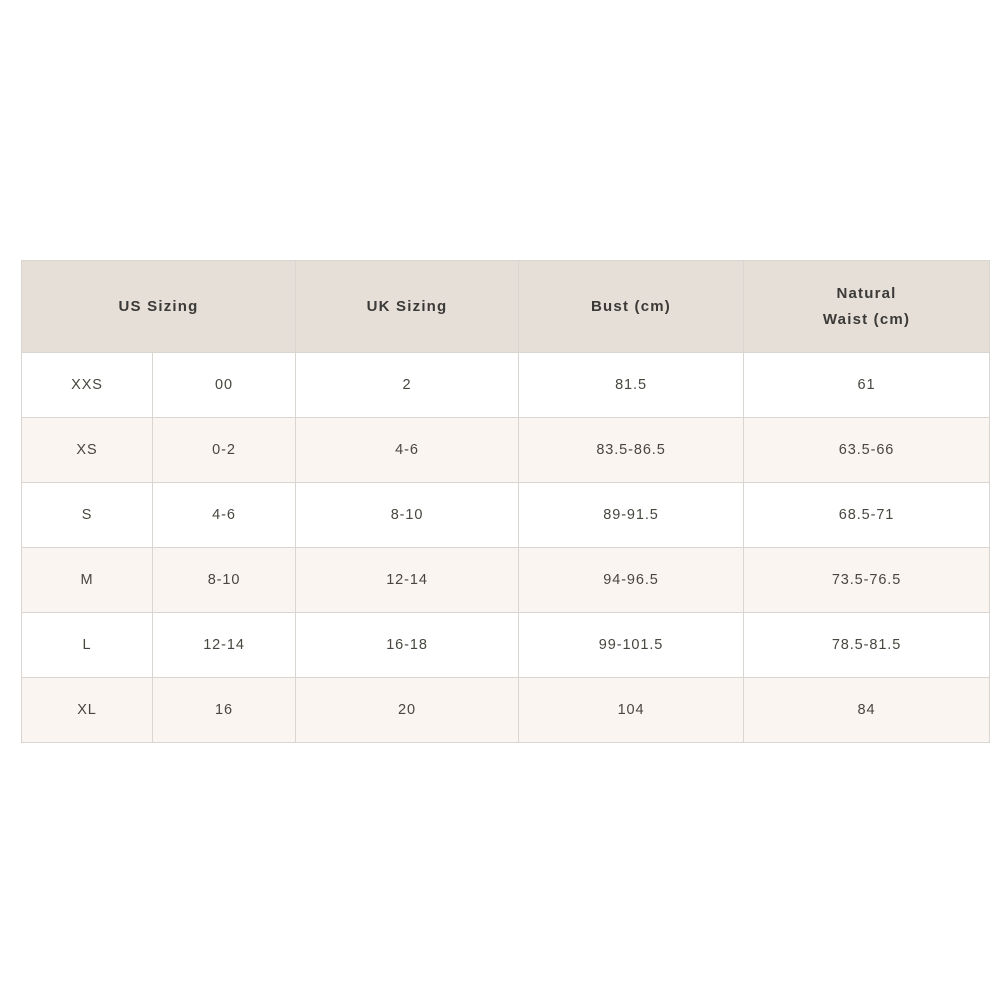 The height and width of the screenshot is (1000, 1000). What do you see at coordinates (87, 710) in the screenshot?
I see `cell-us-letter: XL` at bounding box center [87, 710].